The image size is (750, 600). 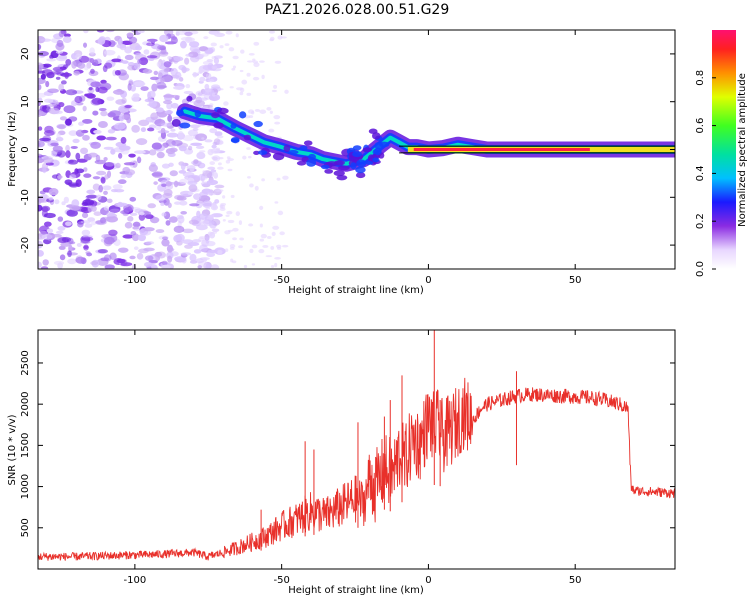 What do you see at coordinates (135, 280) in the screenshot?
I see `x-tick-label: -100` at bounding box center [135, 280].